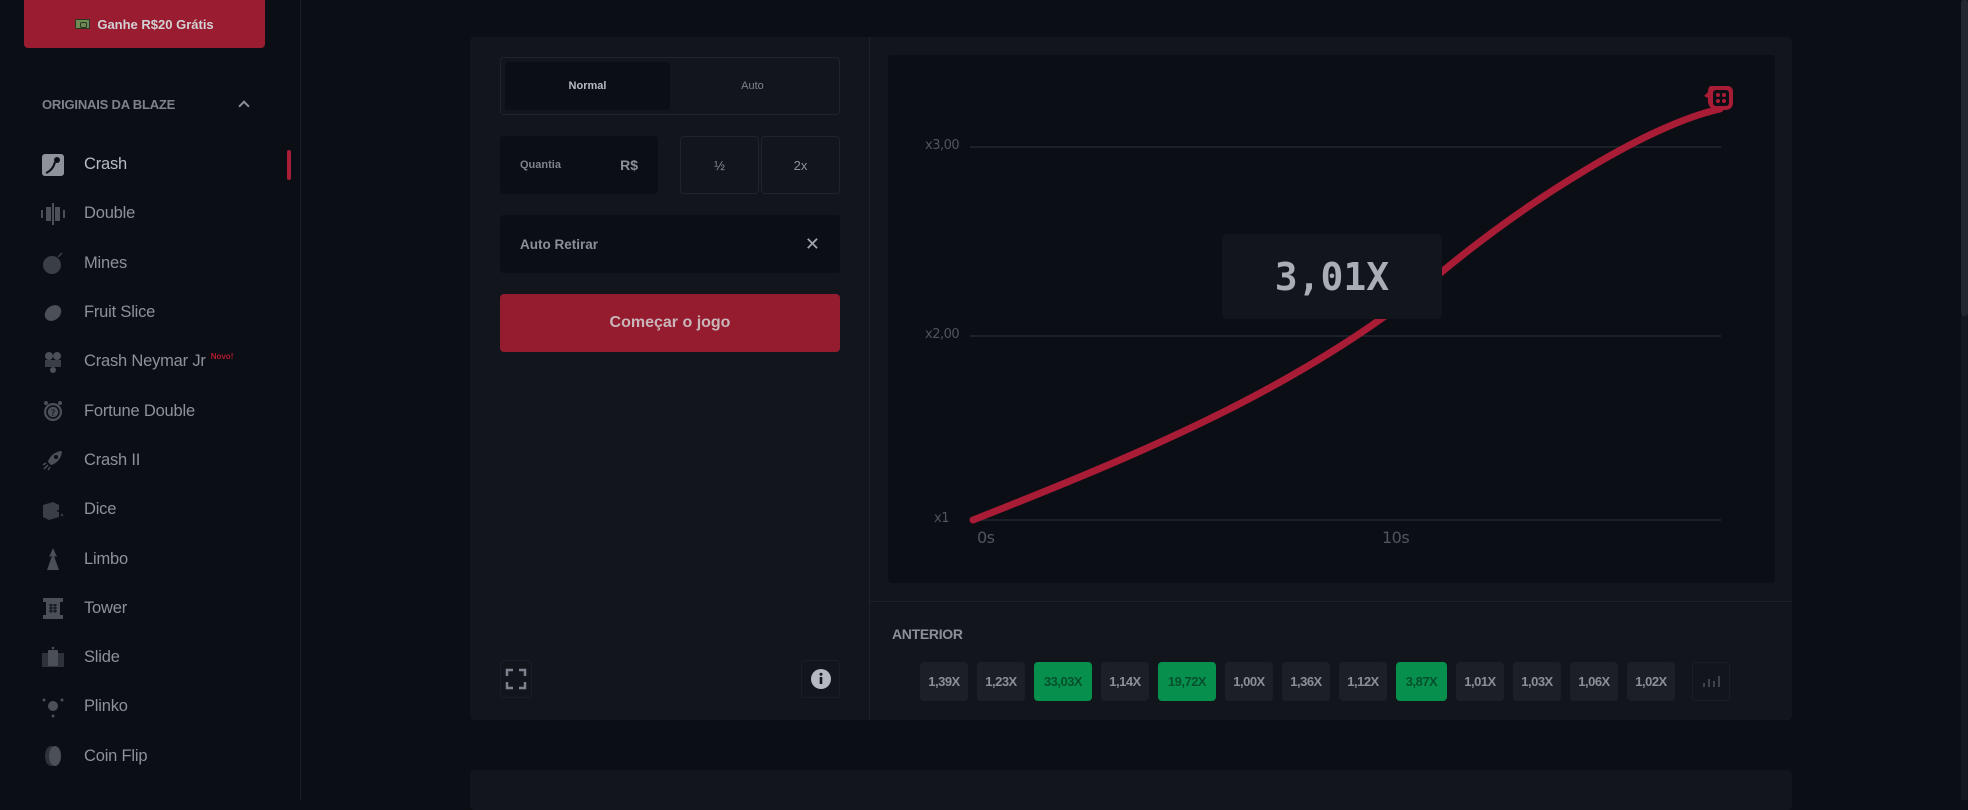 The height and width of the screenshot is (810, 1968). What do you see at coordinates (53, 460) in the screenshot?
I see `rocket-icon` at bounding box center [53, 460].